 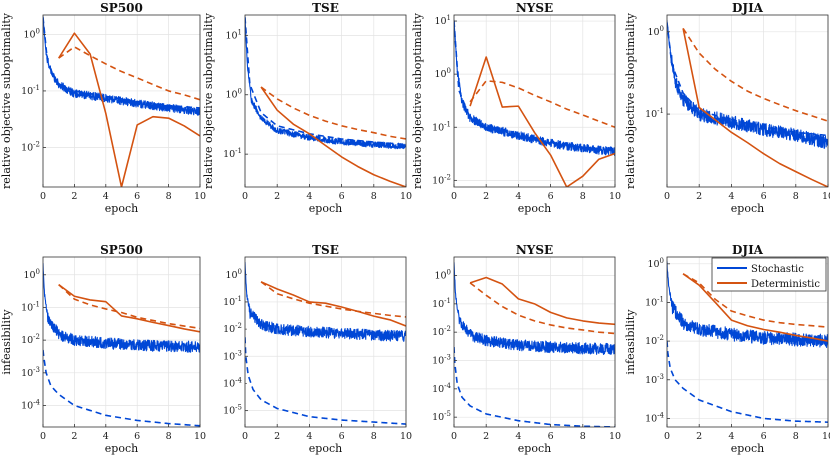 I want to click on panel-title: SP500, so click(x=121, y=250).